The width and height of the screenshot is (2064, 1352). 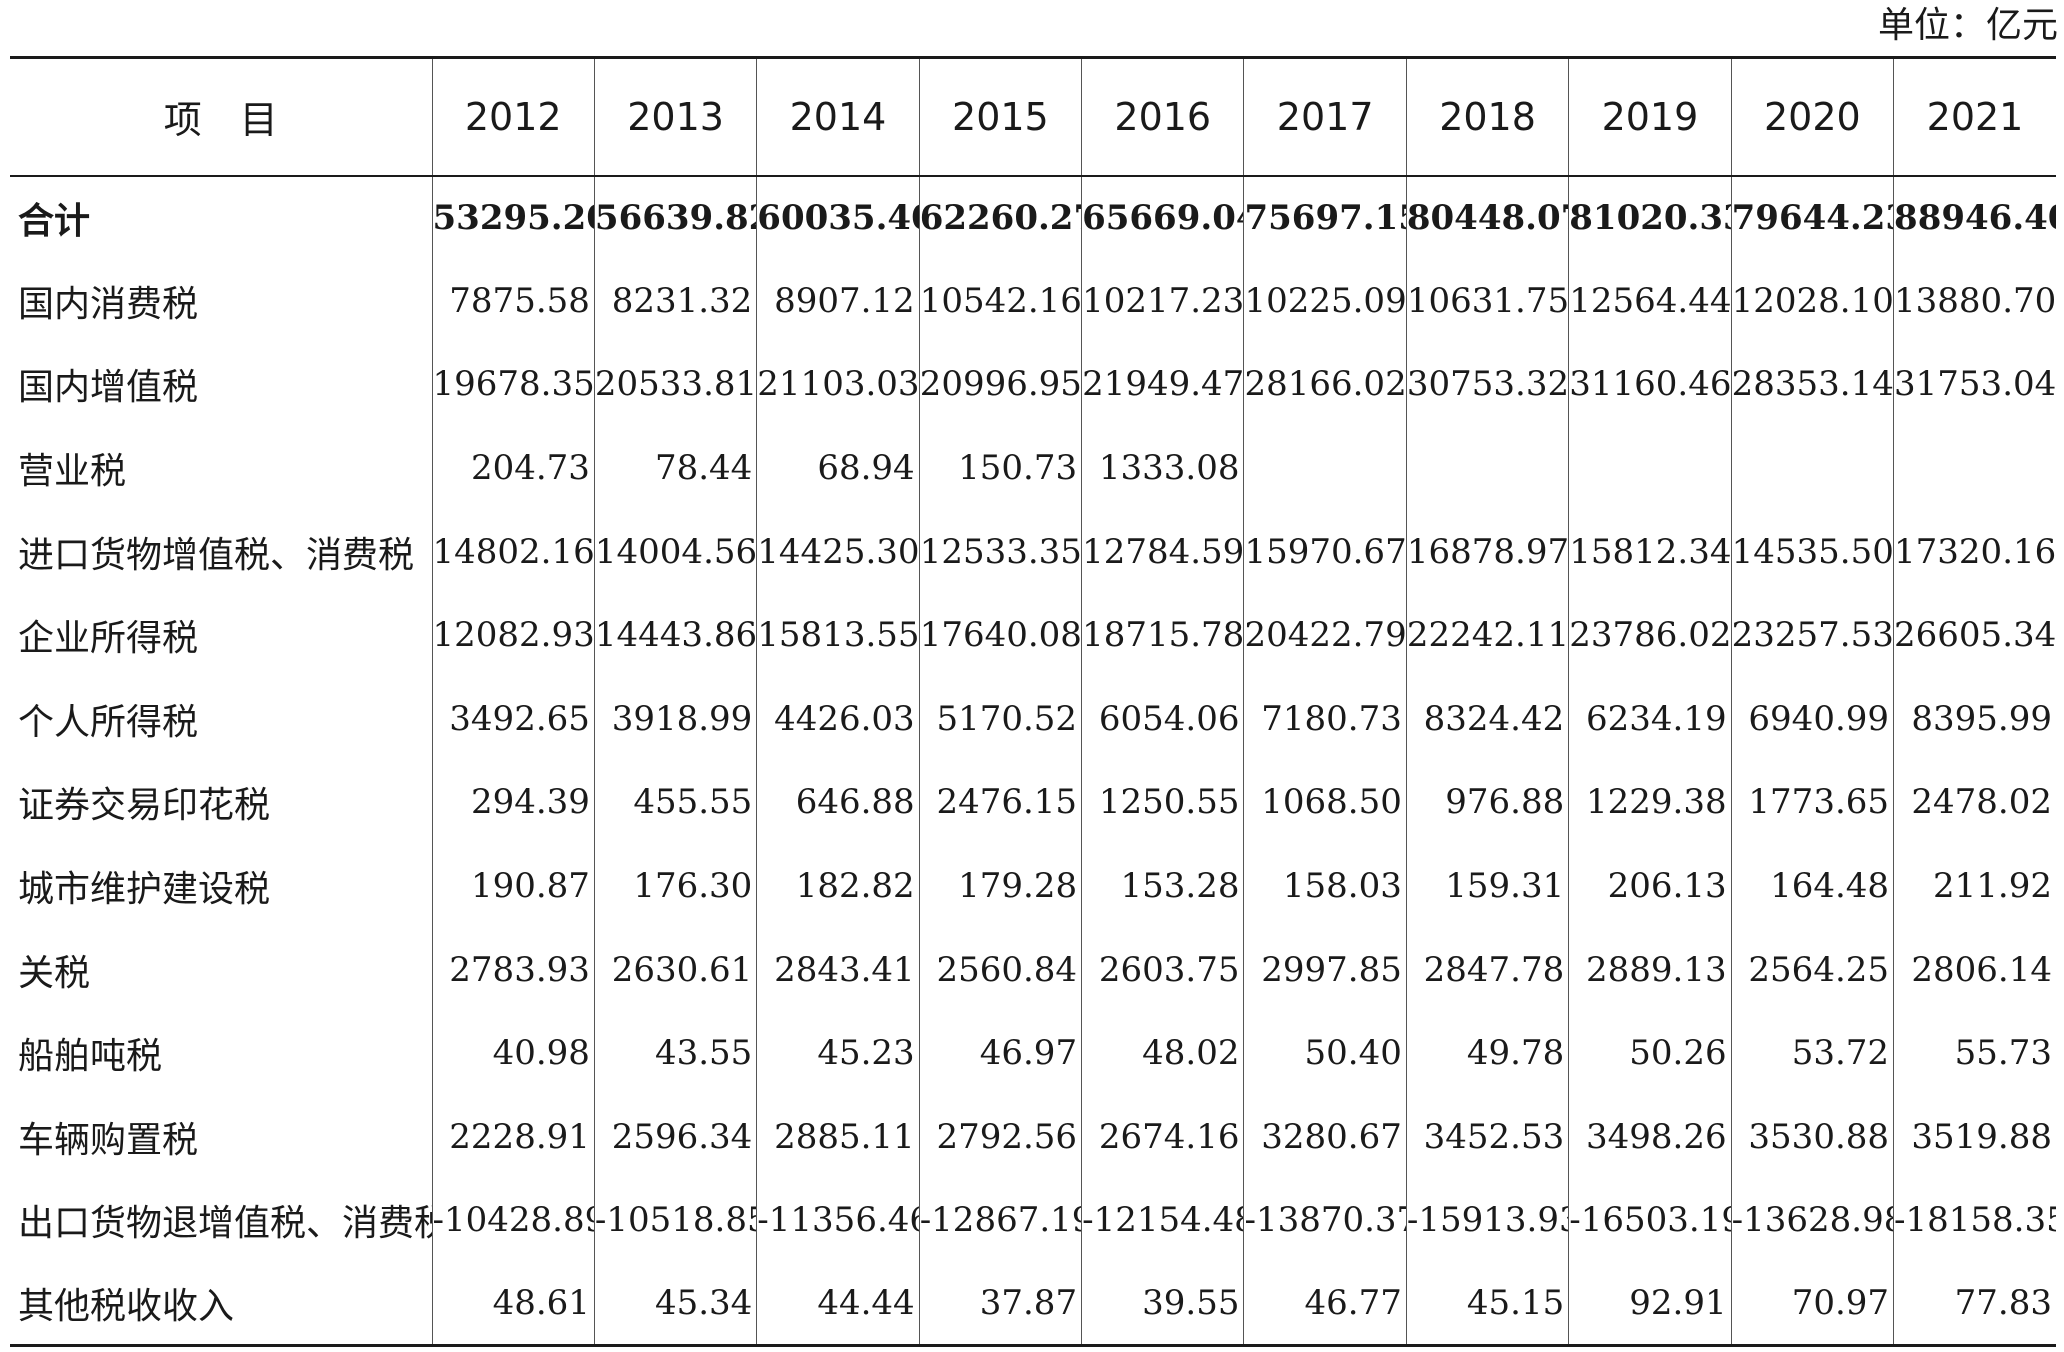 I want to click on cell-value: 7875.58, so click(x=513, y=301).